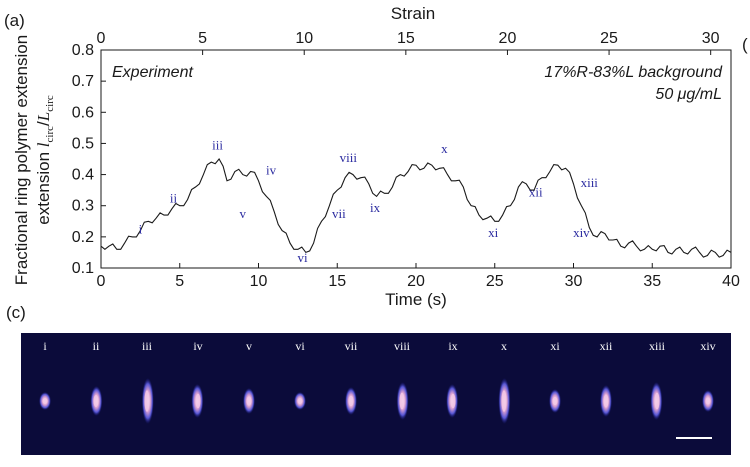  What do you see at coordinates (83, 206) in the screenshot?
I see `y-tick-label: 0.3` at bounding box center [83, 206].